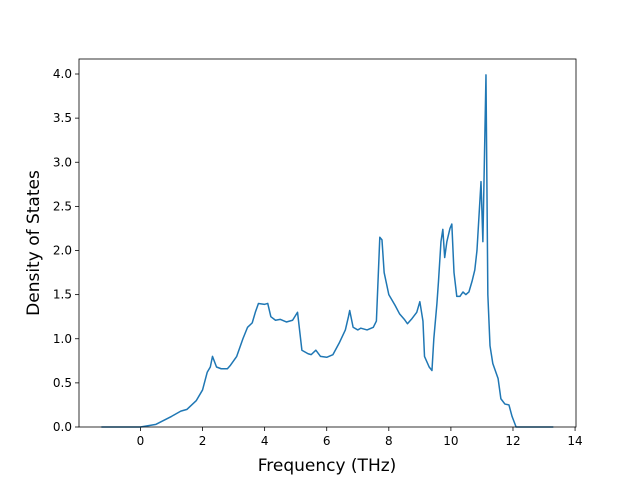 The height and width of the screenshot is (480, 640). What do you see at coordinates (450, 441) in the screenshot?
I see `x-tick-label: 10` at bounding box center [450, 441].